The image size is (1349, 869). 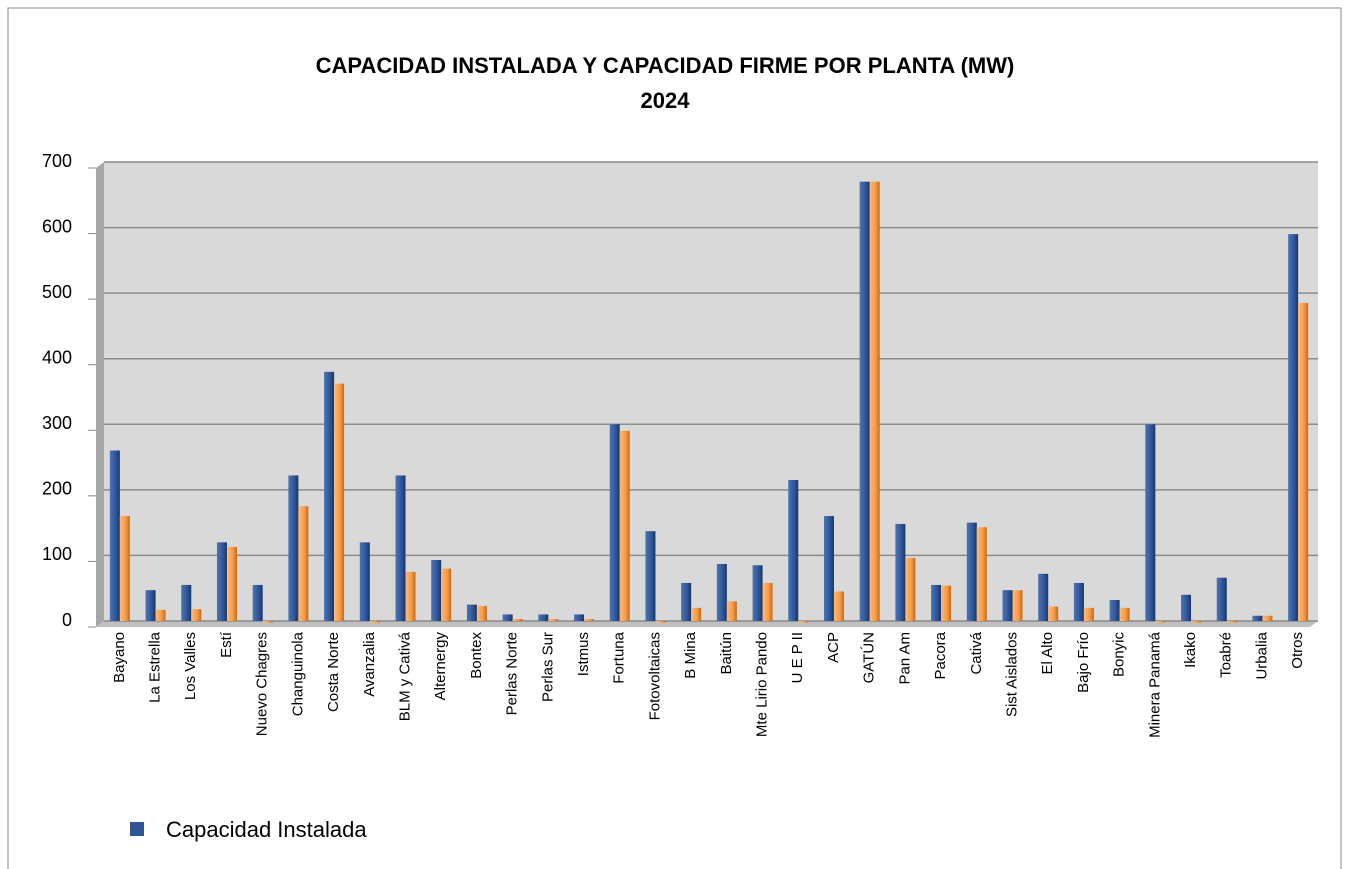 I want to click on y-tick-label: 100, so click(x=57, y=554).